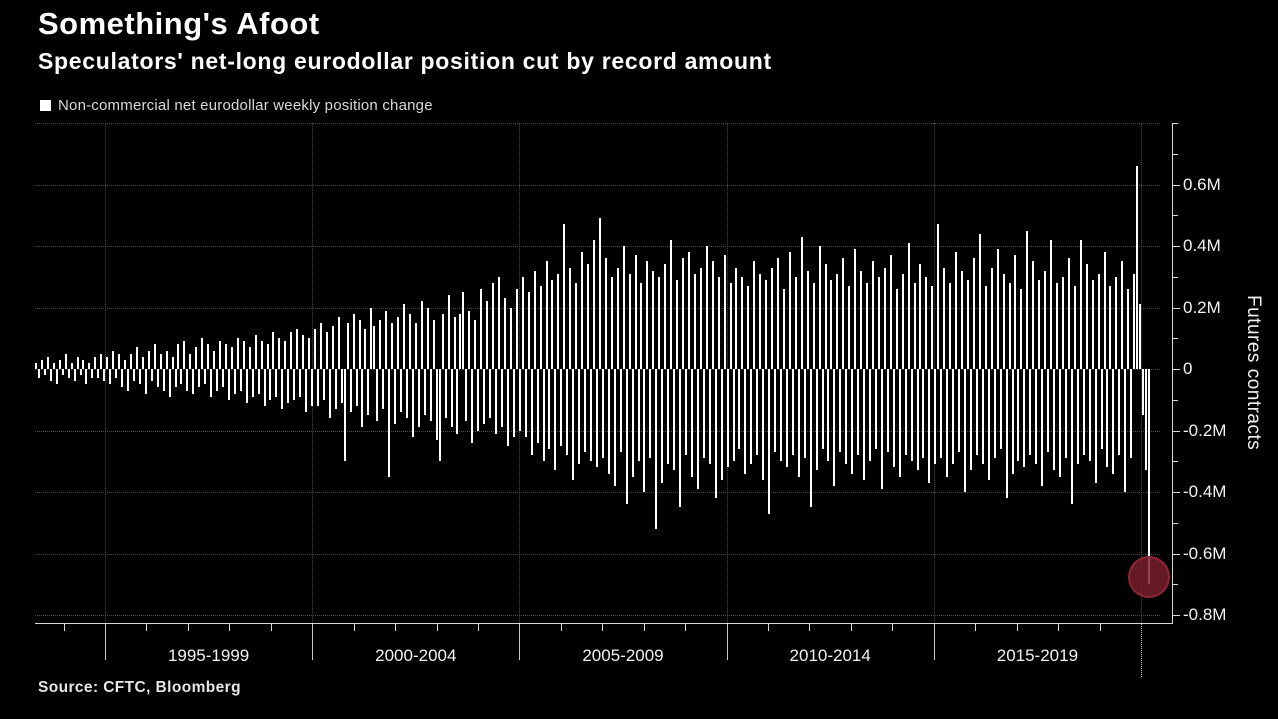 This screenshot has height=719, width=1278. What do you see at coordinates (1188, 368) in the screenshot?
I see `y-axis-tick-label: 0` at bounding box center [1188, 368].